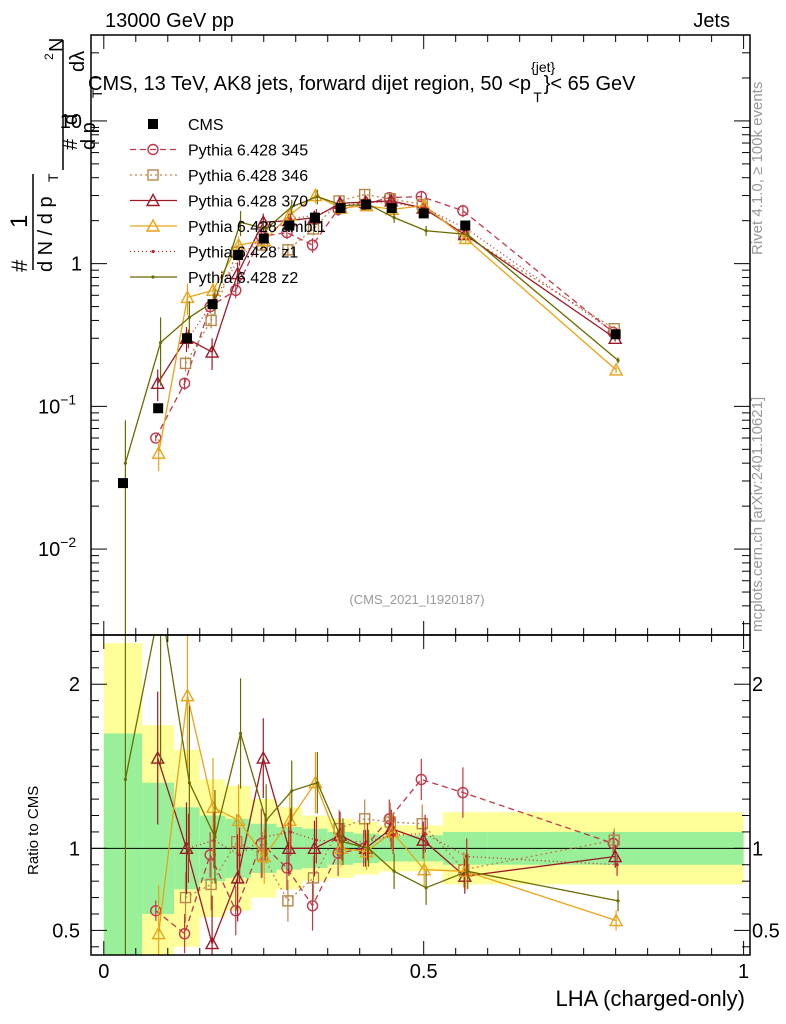  I want to click on ratio-tick-label-right: 2, so click(757, 685).